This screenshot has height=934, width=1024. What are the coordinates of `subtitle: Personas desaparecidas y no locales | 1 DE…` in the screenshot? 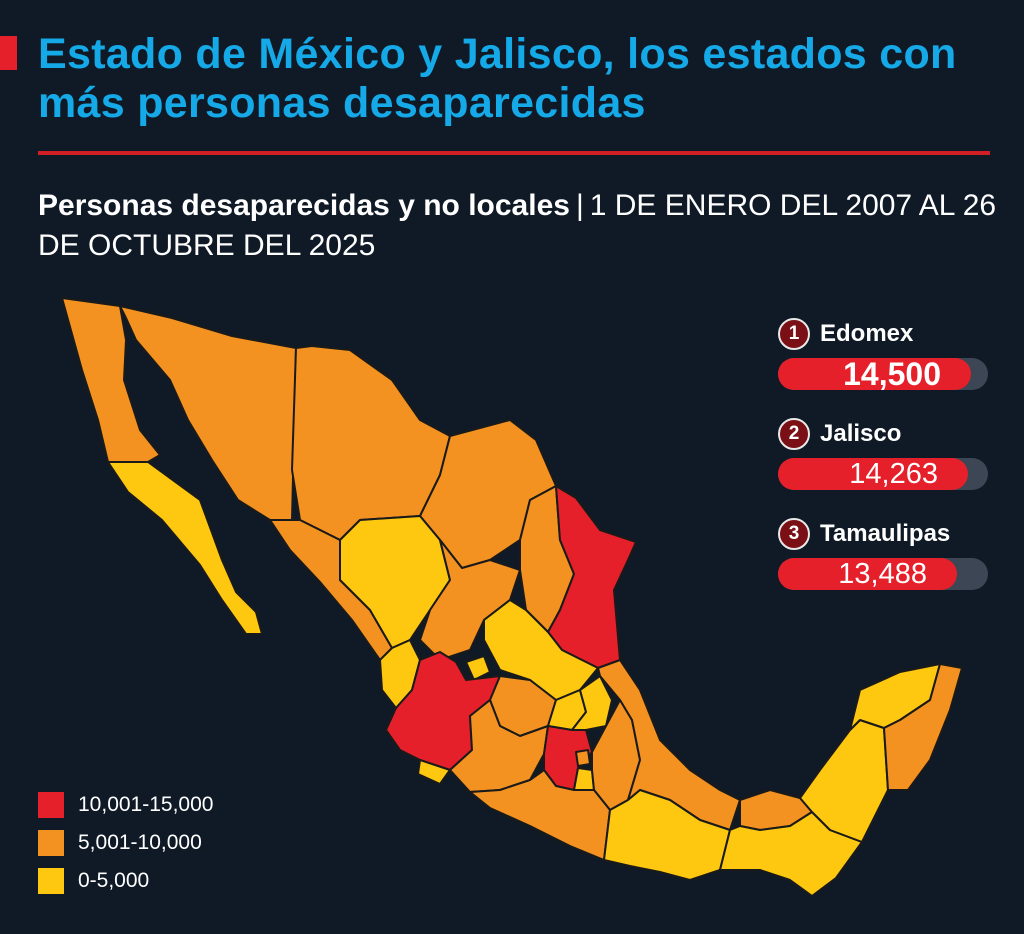 It's located at (518, 226).